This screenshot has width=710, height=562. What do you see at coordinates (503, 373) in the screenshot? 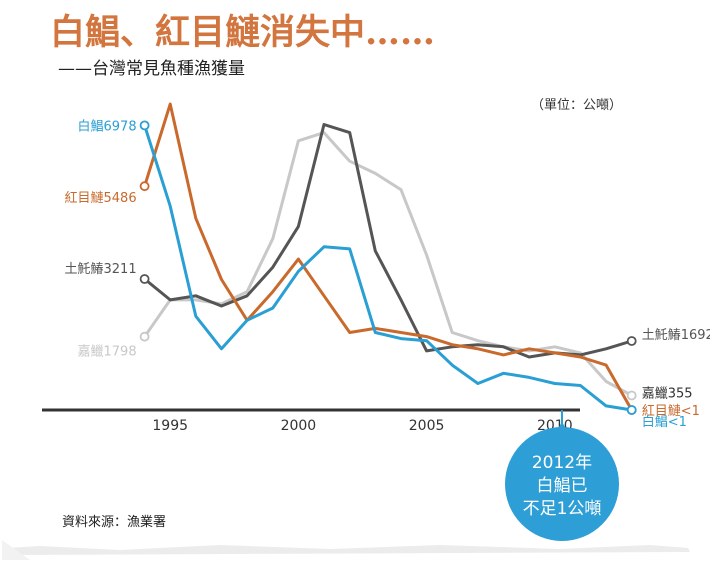
I see `data-point-white_pomfret-2008` at bounding box center [503, 373].